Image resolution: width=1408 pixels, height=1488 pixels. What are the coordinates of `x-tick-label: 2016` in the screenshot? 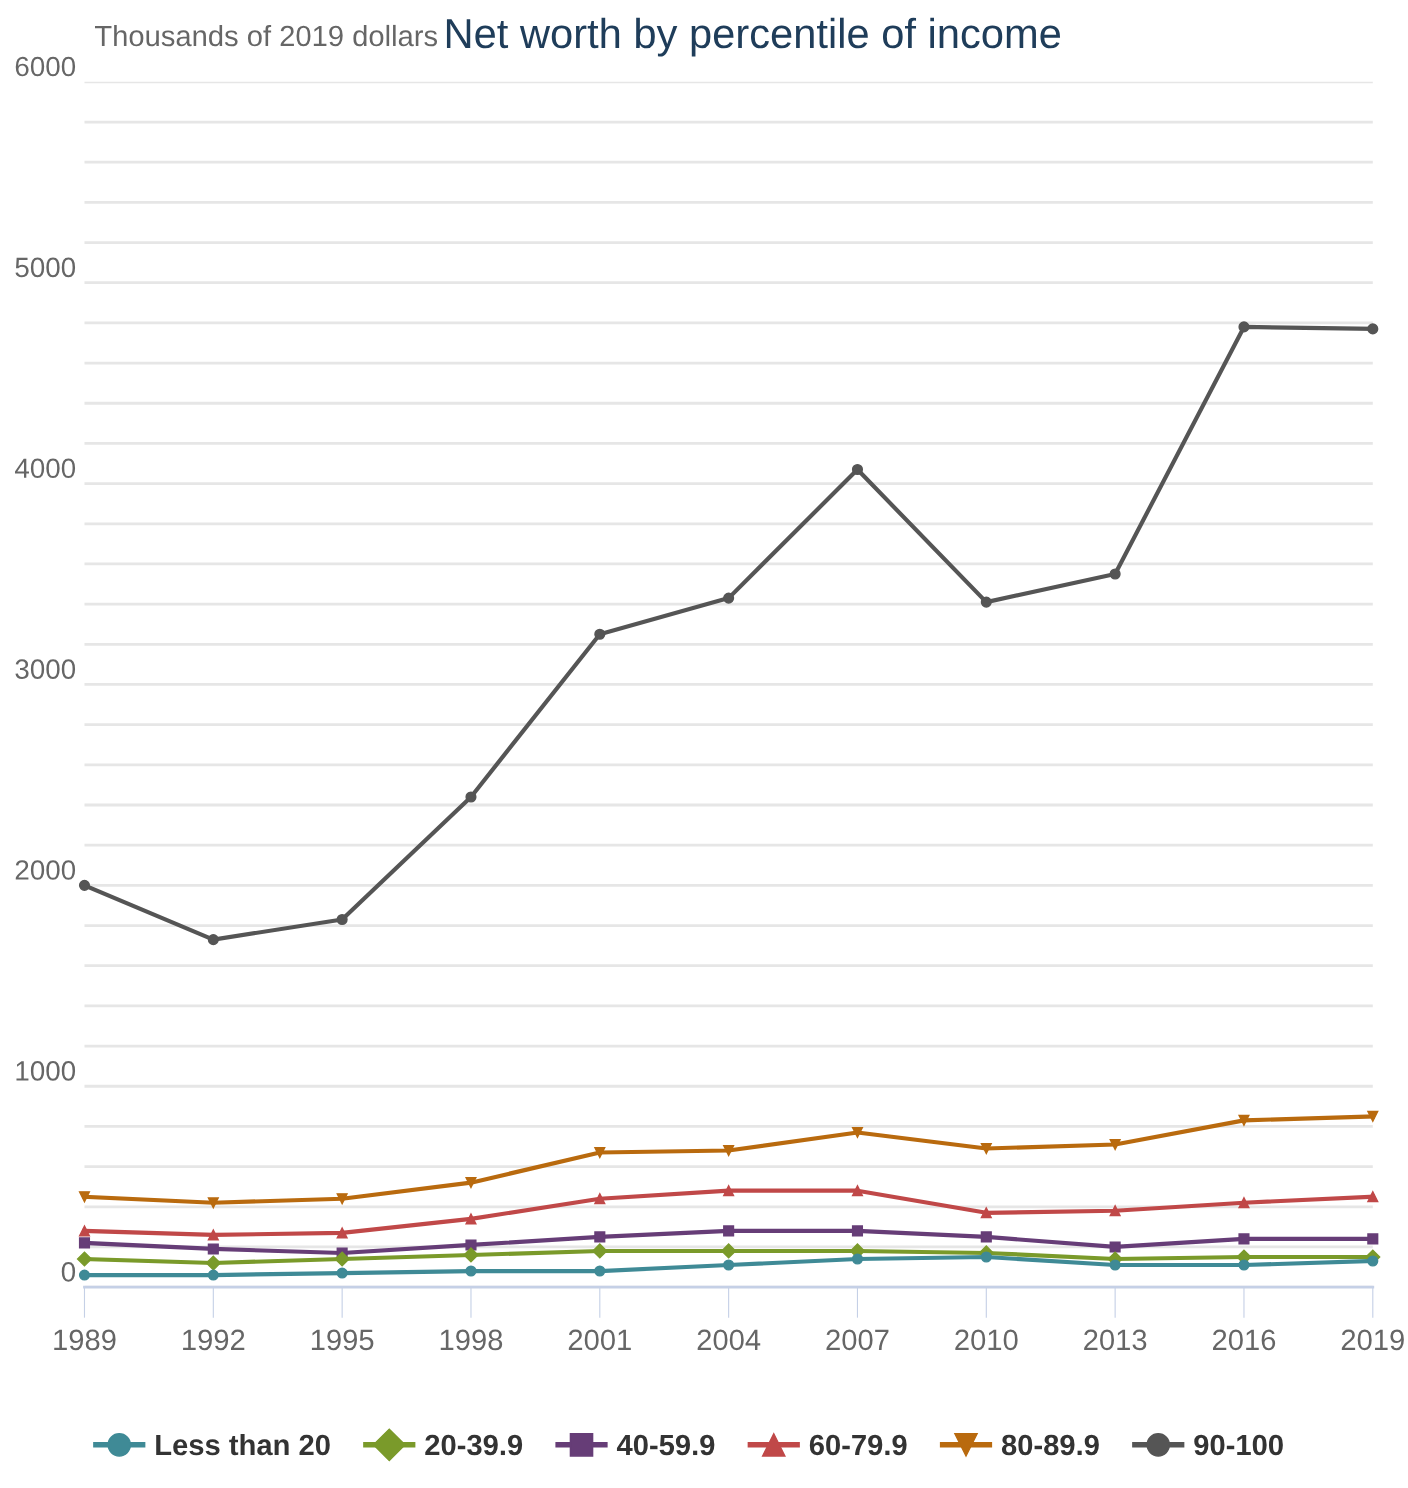 It's located at (1244, 1340).